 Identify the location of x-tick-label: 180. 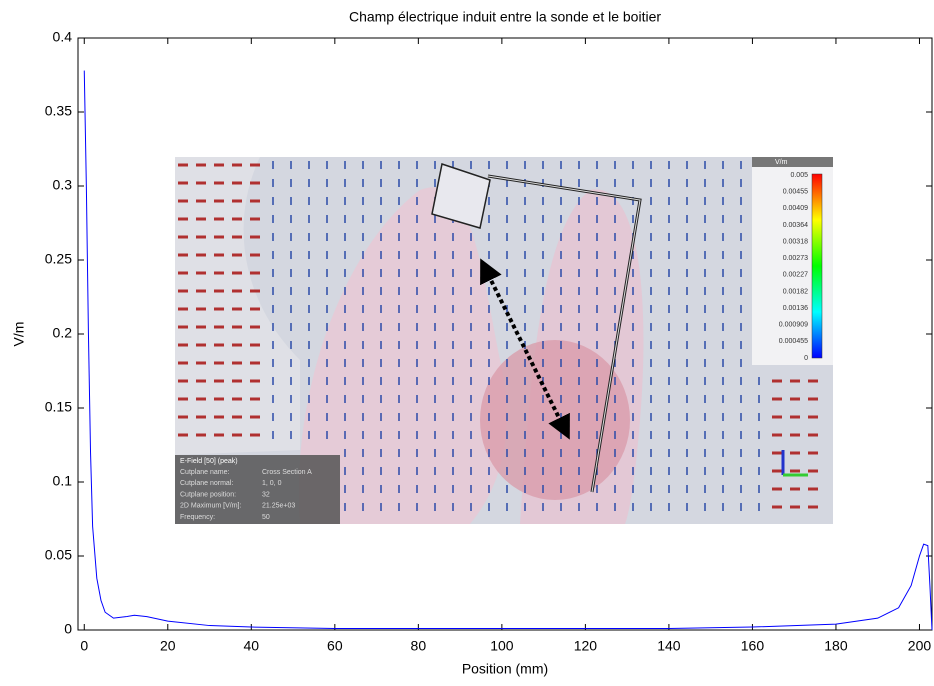
(836, 646).